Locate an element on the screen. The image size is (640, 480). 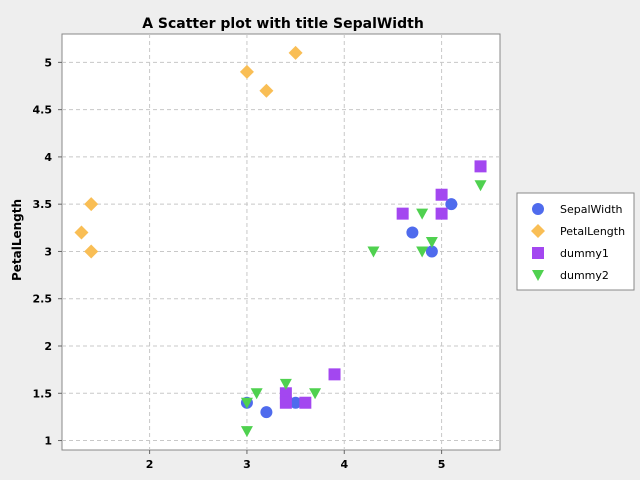
y-tick-label: 3 is located at coordinates (48, 251).